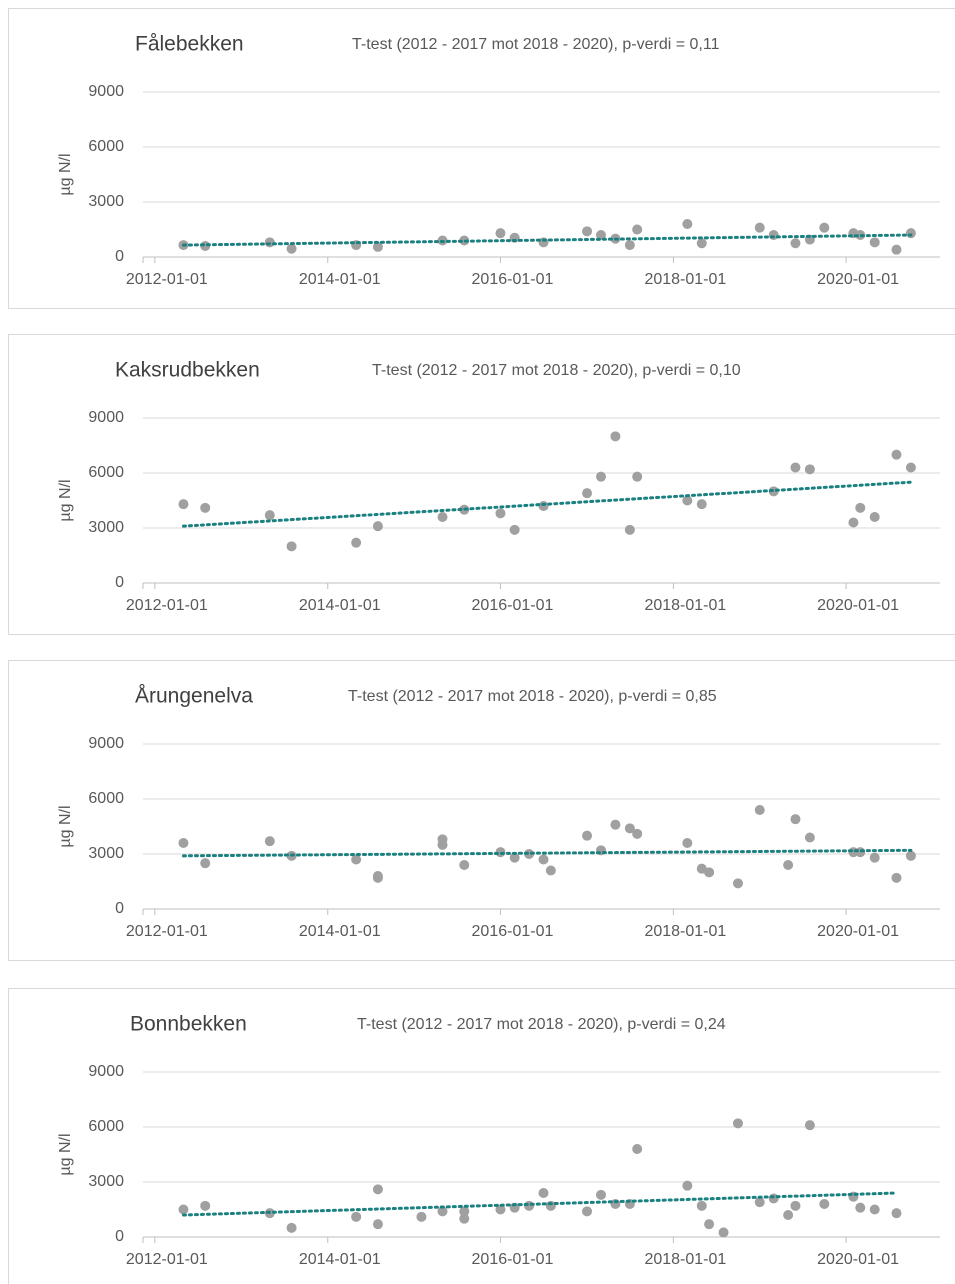  Describe the element at coordinates (106, 1126) in the screenshot. I see `y-tick-label: 6000` at that location.